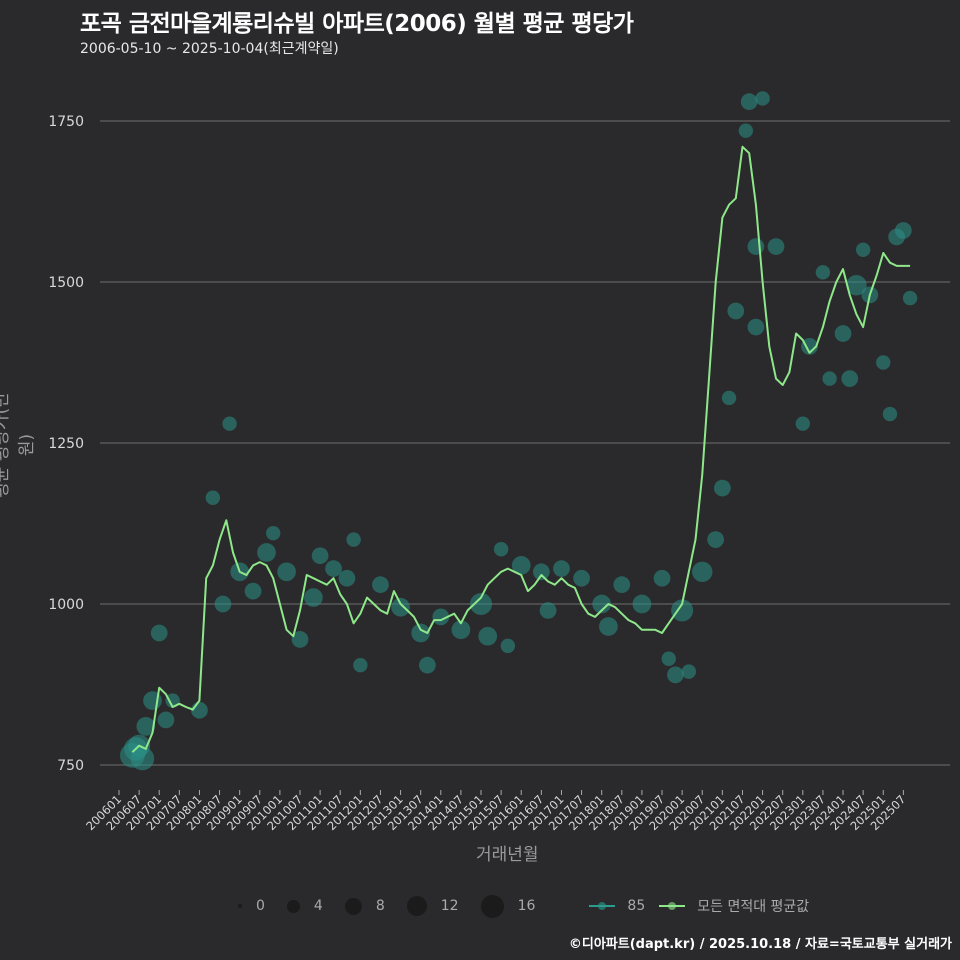 This screenshot has height=960, width=960. What do you see at coordinates (507, 855) in the screenshot?
I see `x-axis-label: 거래년월` at bounding box center [507, 855].